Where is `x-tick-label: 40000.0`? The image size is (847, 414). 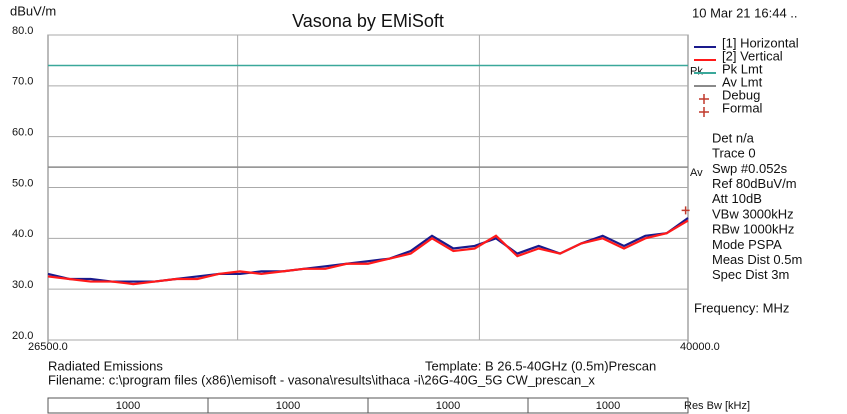 x-tick-label: 40000.0 is located at coordinates (700, 347).